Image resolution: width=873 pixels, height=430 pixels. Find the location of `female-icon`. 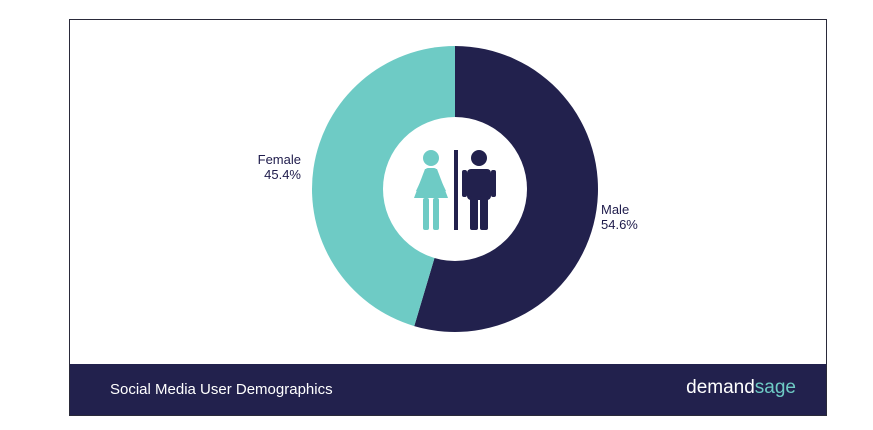

female-icon is located at coordinates (431, 190).